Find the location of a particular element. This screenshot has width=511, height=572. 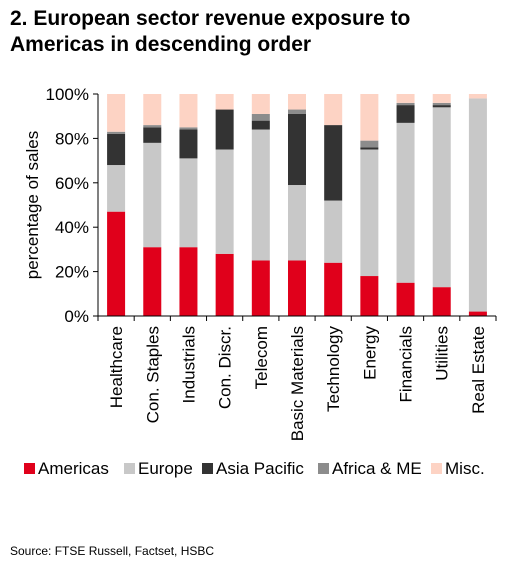

legend-swatch-asia-pacific is located at coordinates (207, 468).